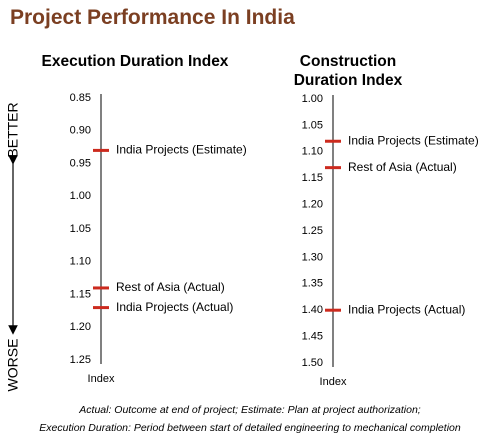  Describe the element at coordinates (13, 129) in the screenshot. I see `better-label: BETTER` at that location.